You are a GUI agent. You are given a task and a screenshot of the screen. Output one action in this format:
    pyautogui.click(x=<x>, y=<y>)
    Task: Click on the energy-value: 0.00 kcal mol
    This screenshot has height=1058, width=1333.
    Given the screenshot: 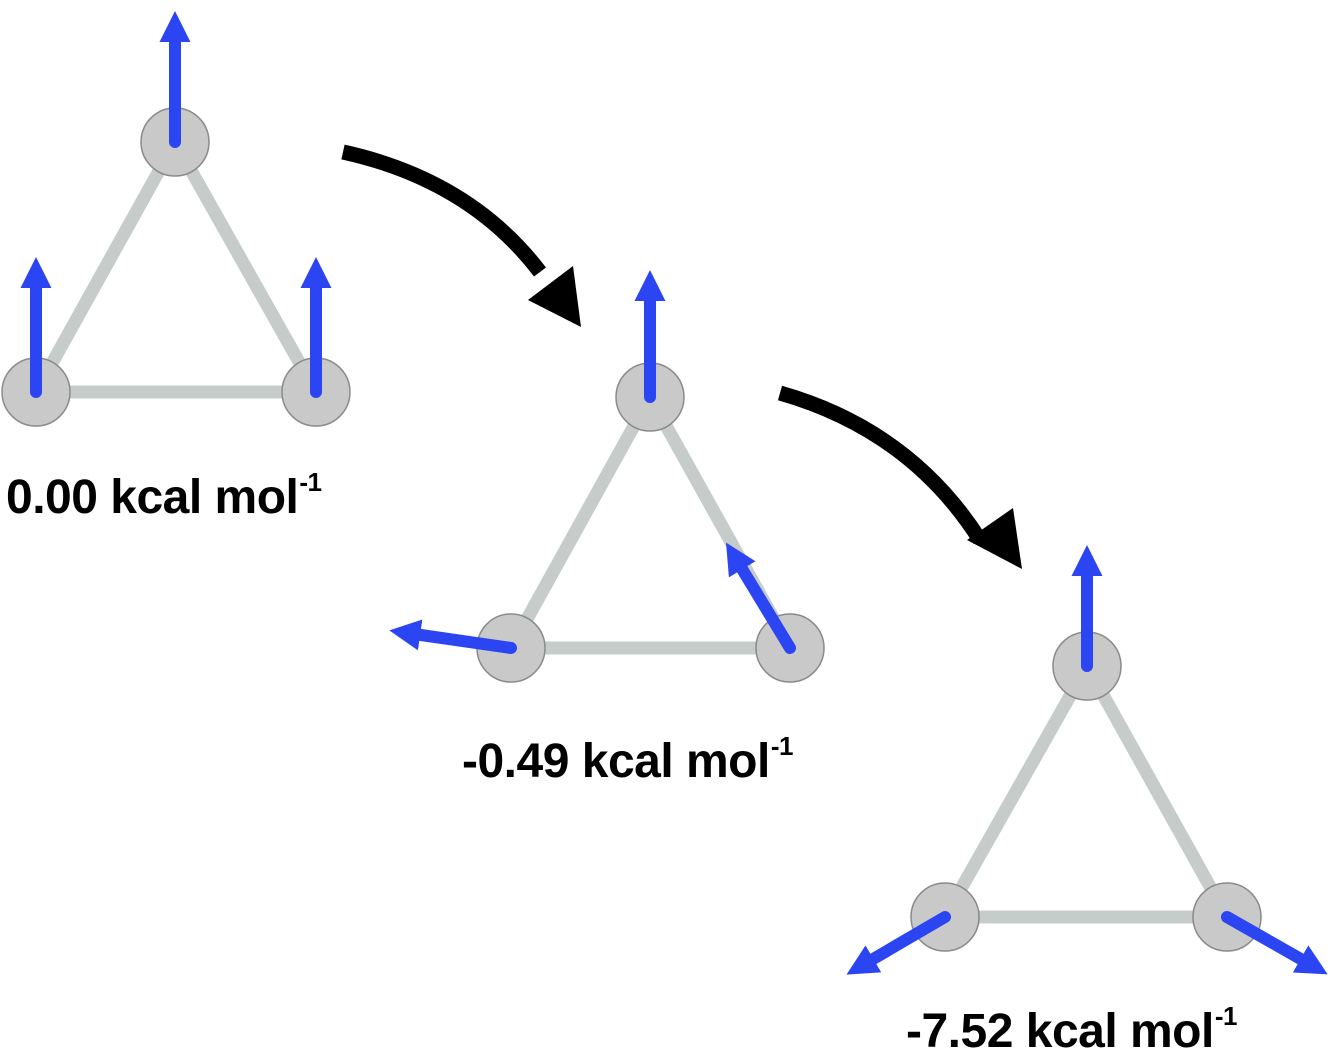 What is the action you would take?
    pyautogui.click(x=152, y=497)
    